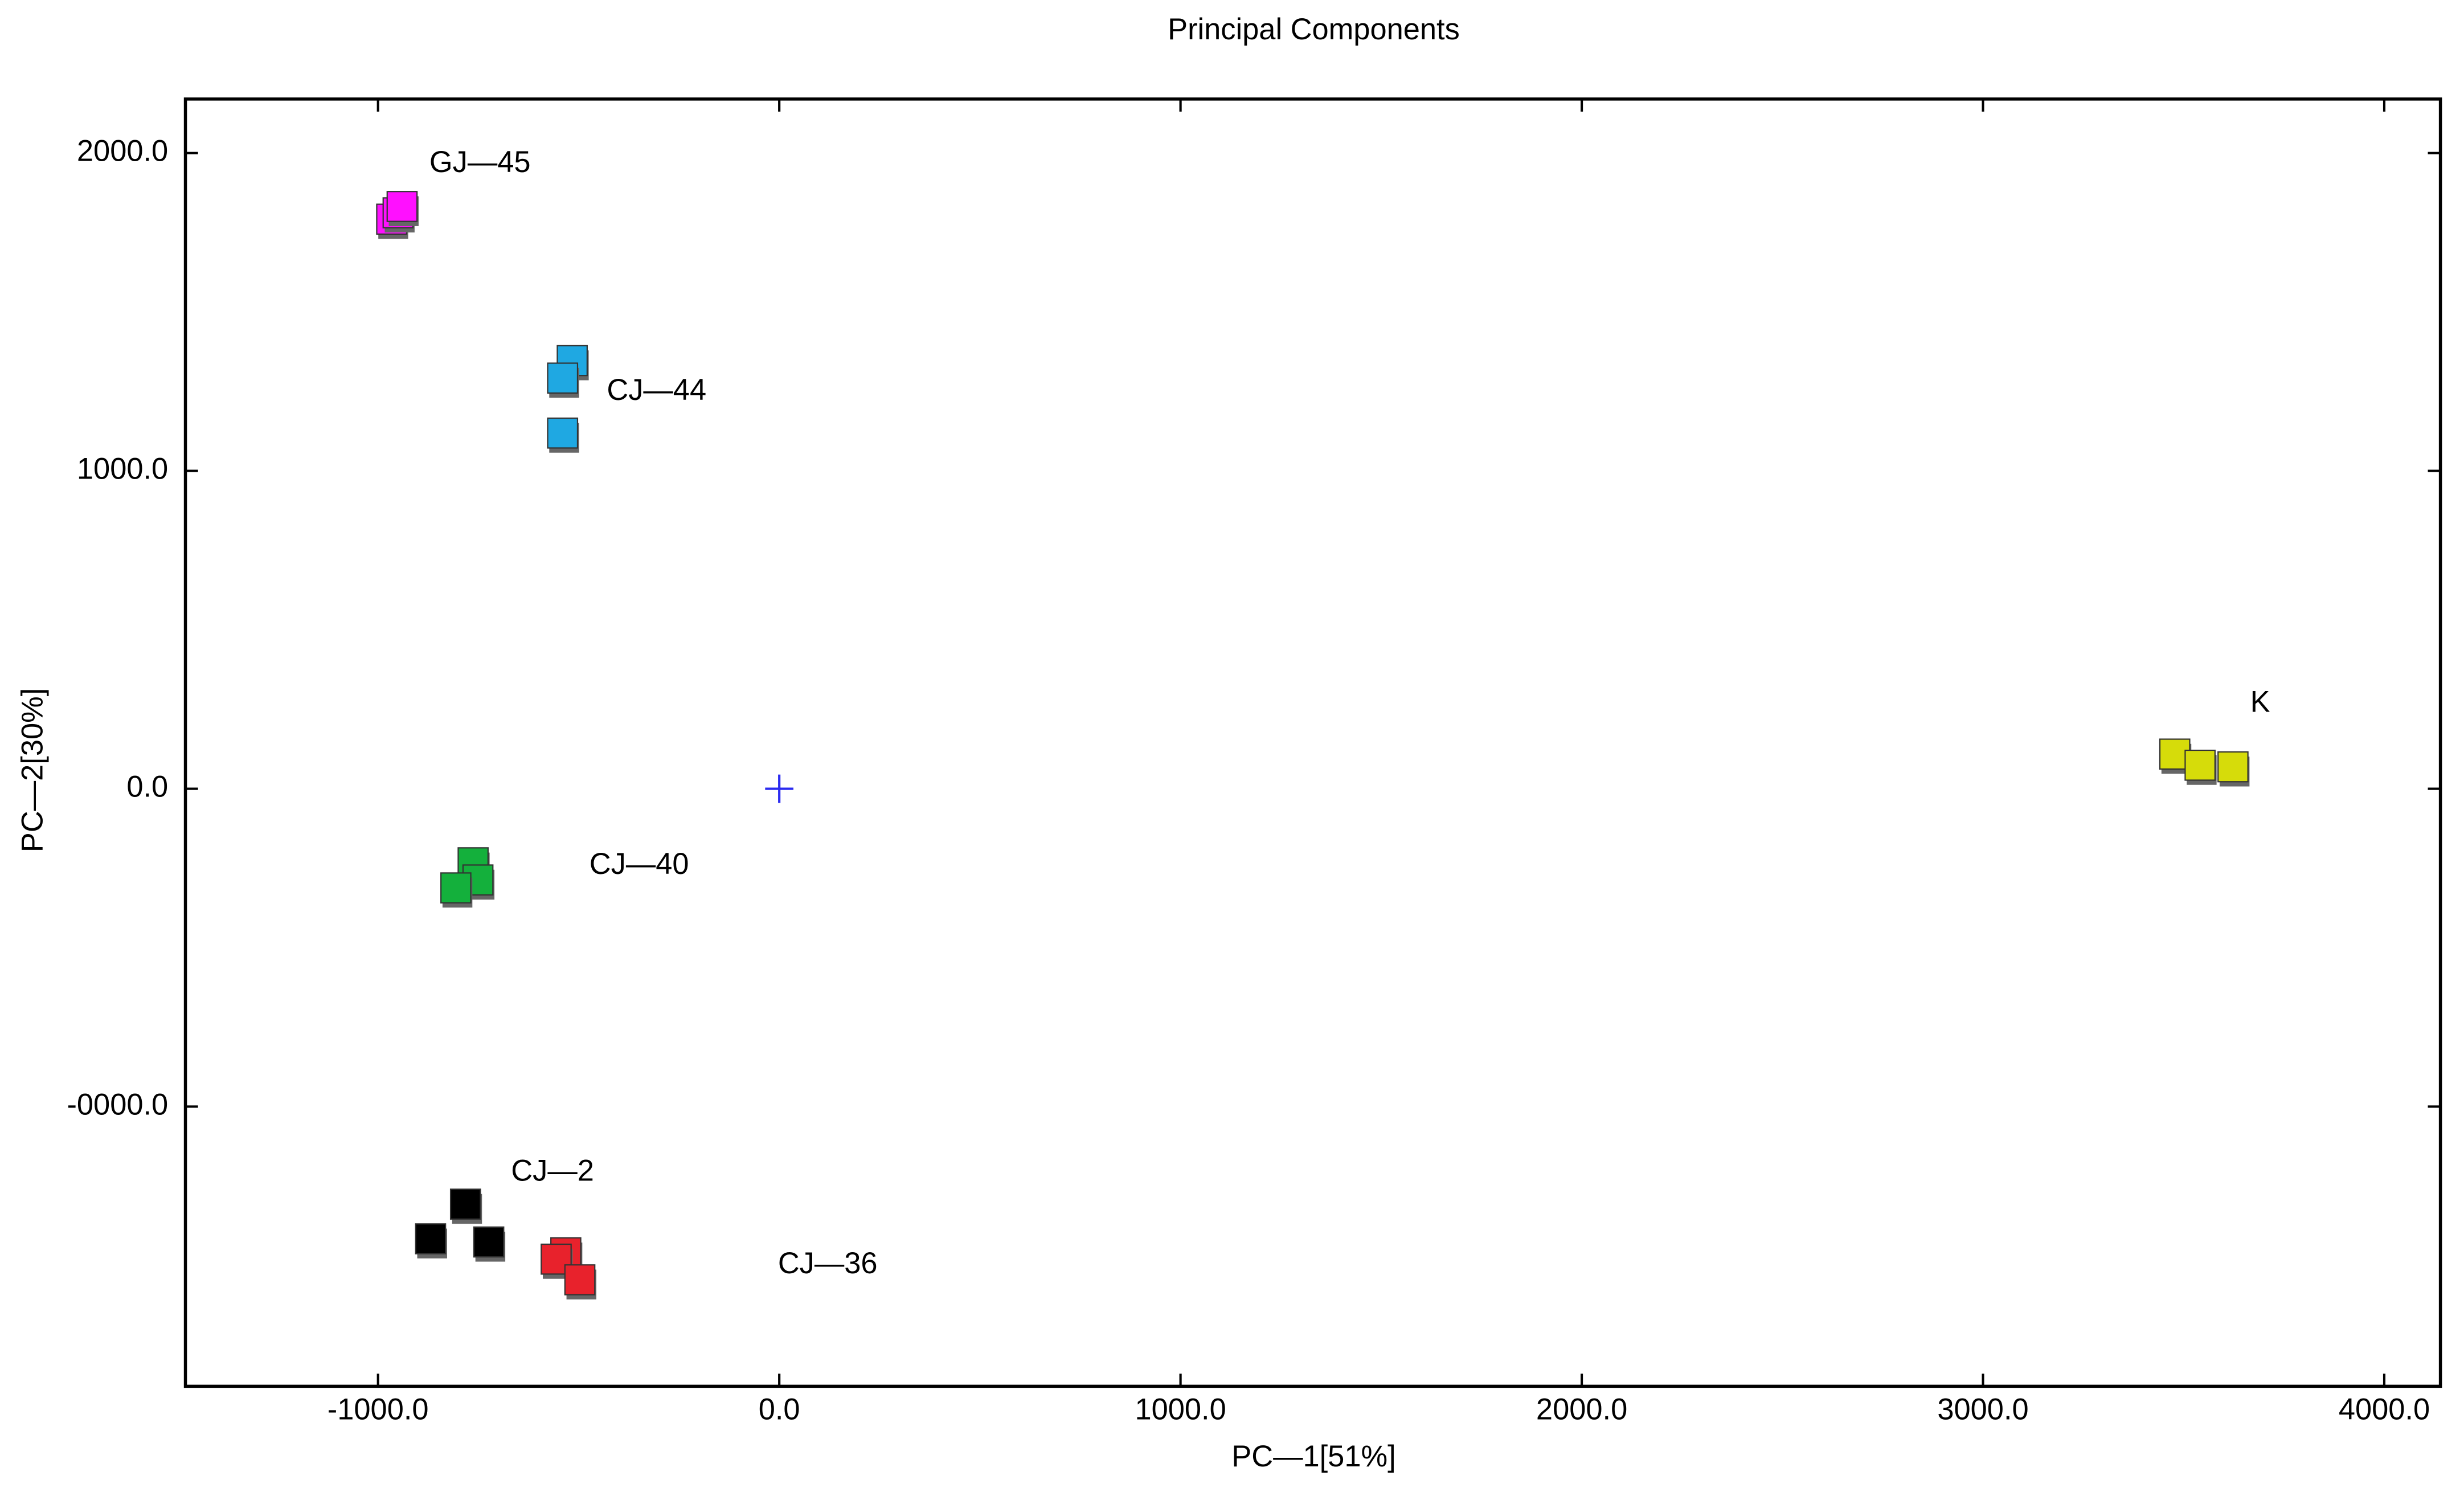  What do you see at coordinates (122, 151) in the screenshot?
I see `y-tick-label: 2000.0` at bounding box center [122, 151].